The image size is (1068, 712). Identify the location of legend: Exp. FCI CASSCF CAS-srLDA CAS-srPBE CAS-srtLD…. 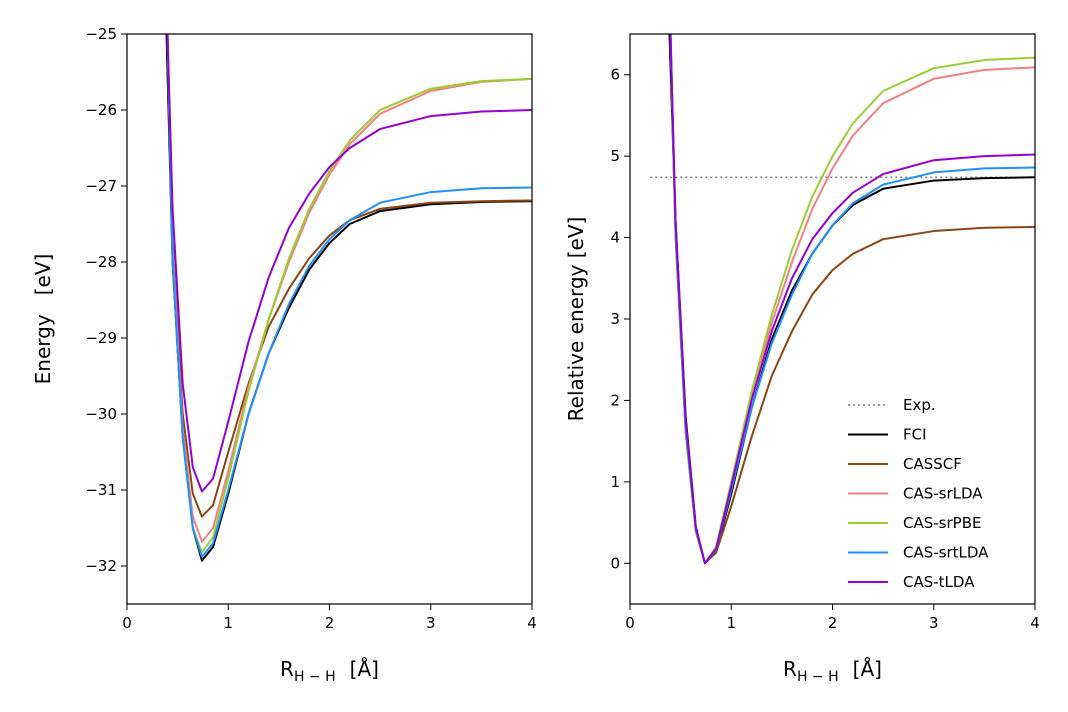
(918, 493).